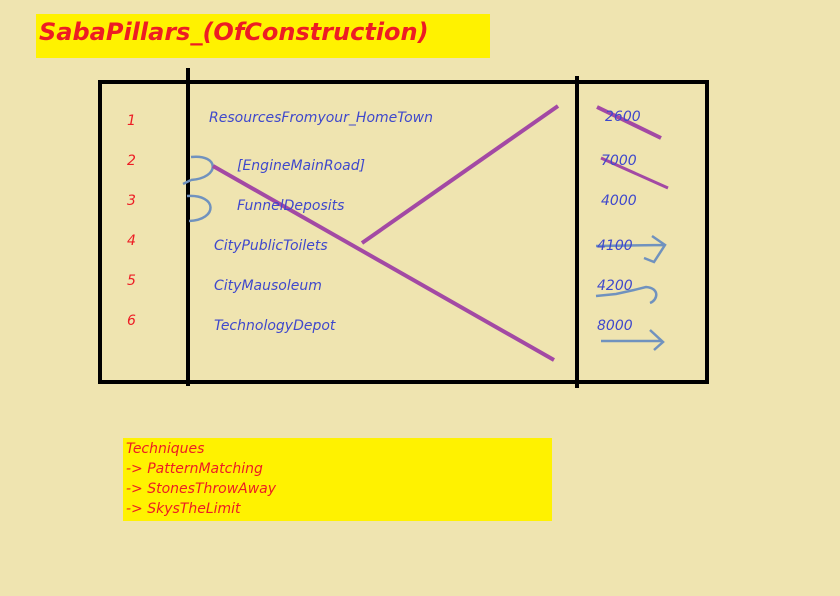  What do you see at coordinates (460, 174) in the screenshot?
I see `cross-line-ascending` at bounding box center [460, 174].